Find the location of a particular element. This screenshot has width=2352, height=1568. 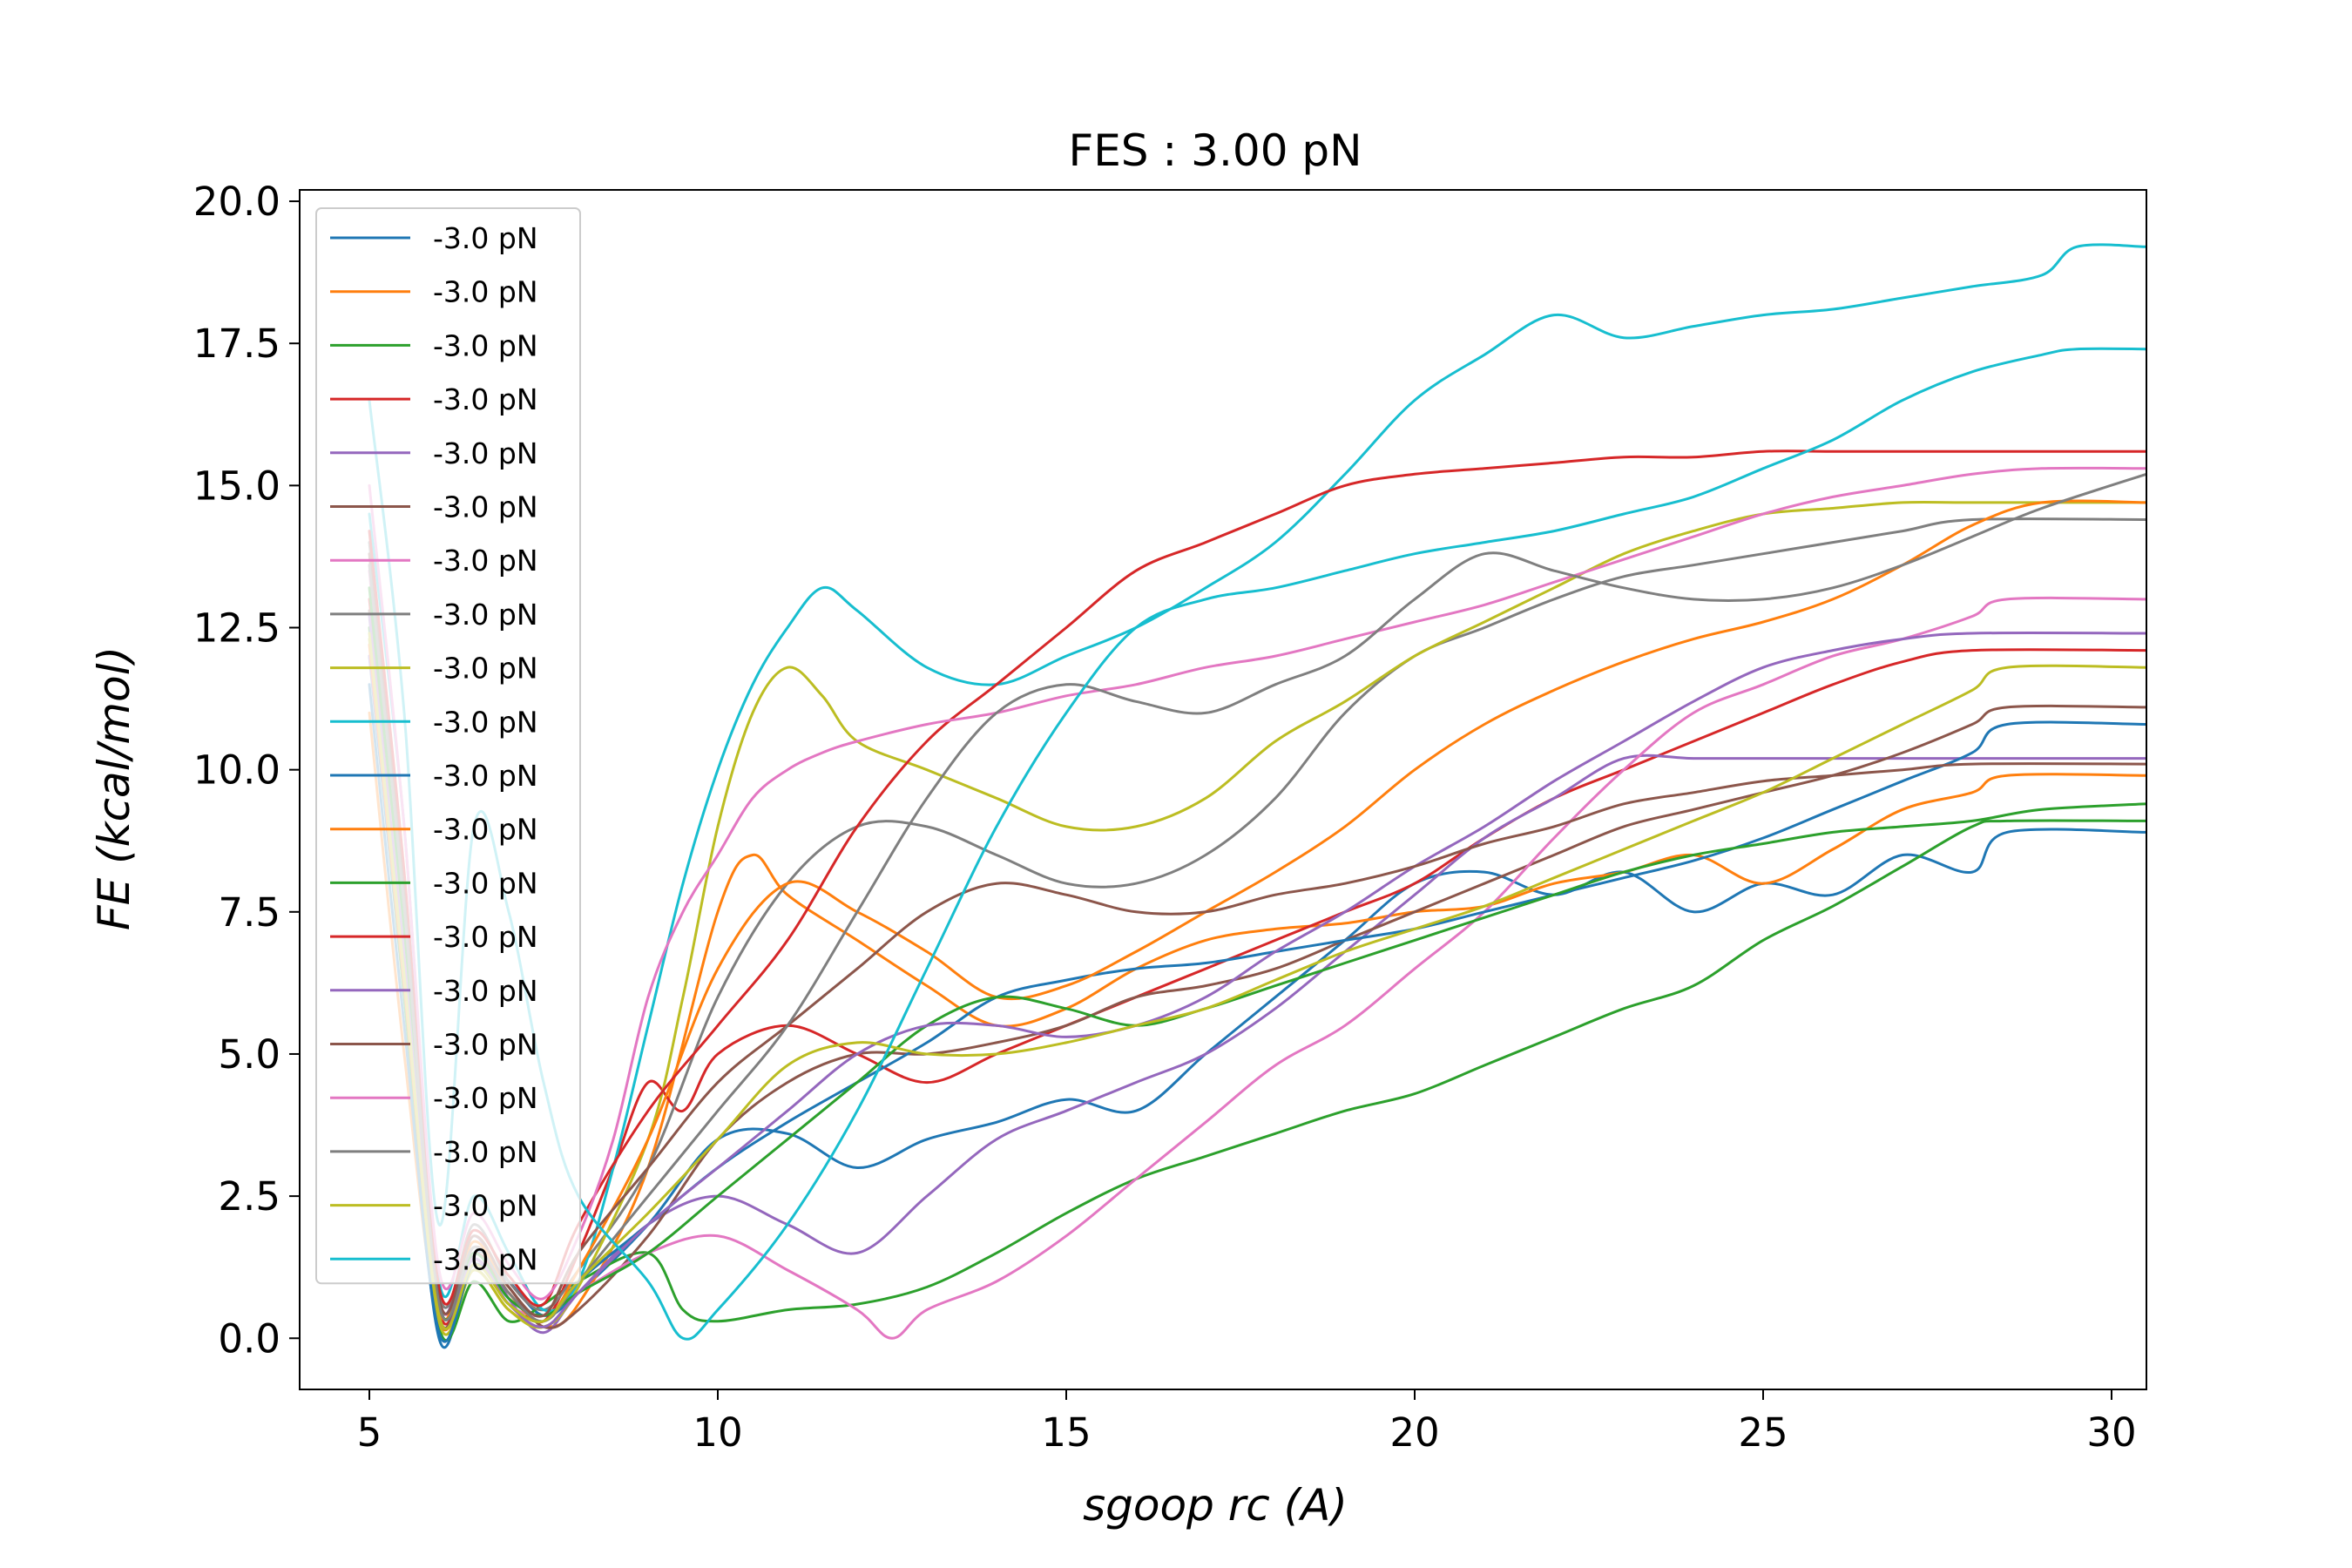

y-tick-label: 20.0 is located at coordinates (236, 202).